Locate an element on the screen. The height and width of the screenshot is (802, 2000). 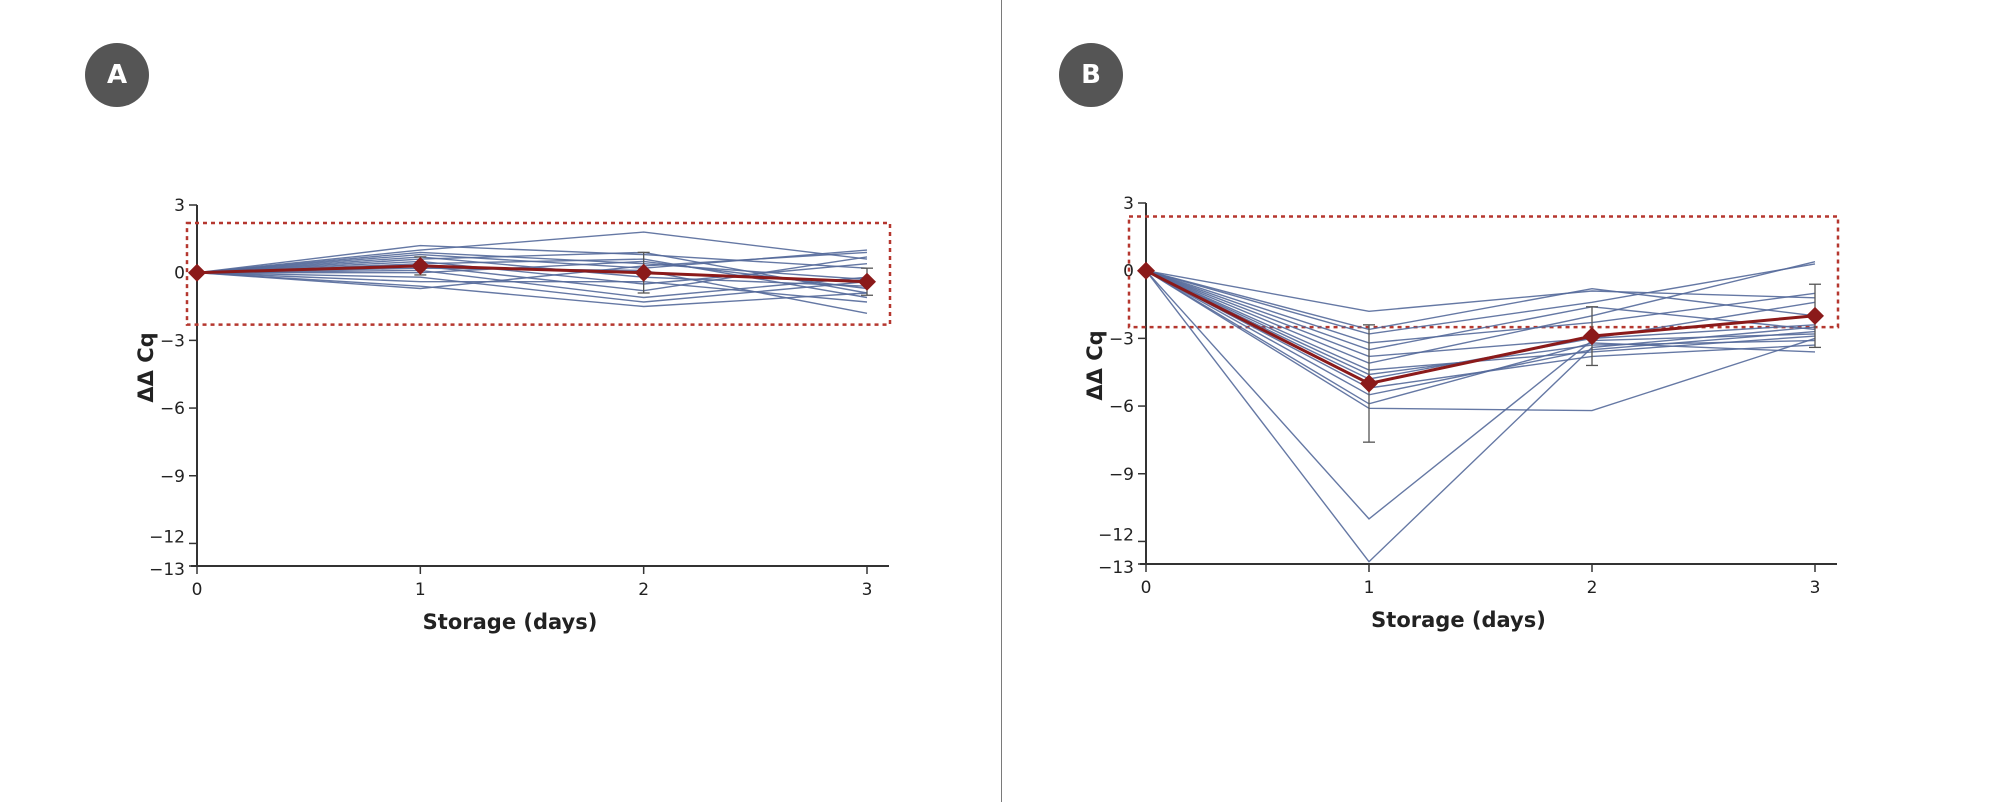
panel-a-badge: A is located at coordinates (117, 75).